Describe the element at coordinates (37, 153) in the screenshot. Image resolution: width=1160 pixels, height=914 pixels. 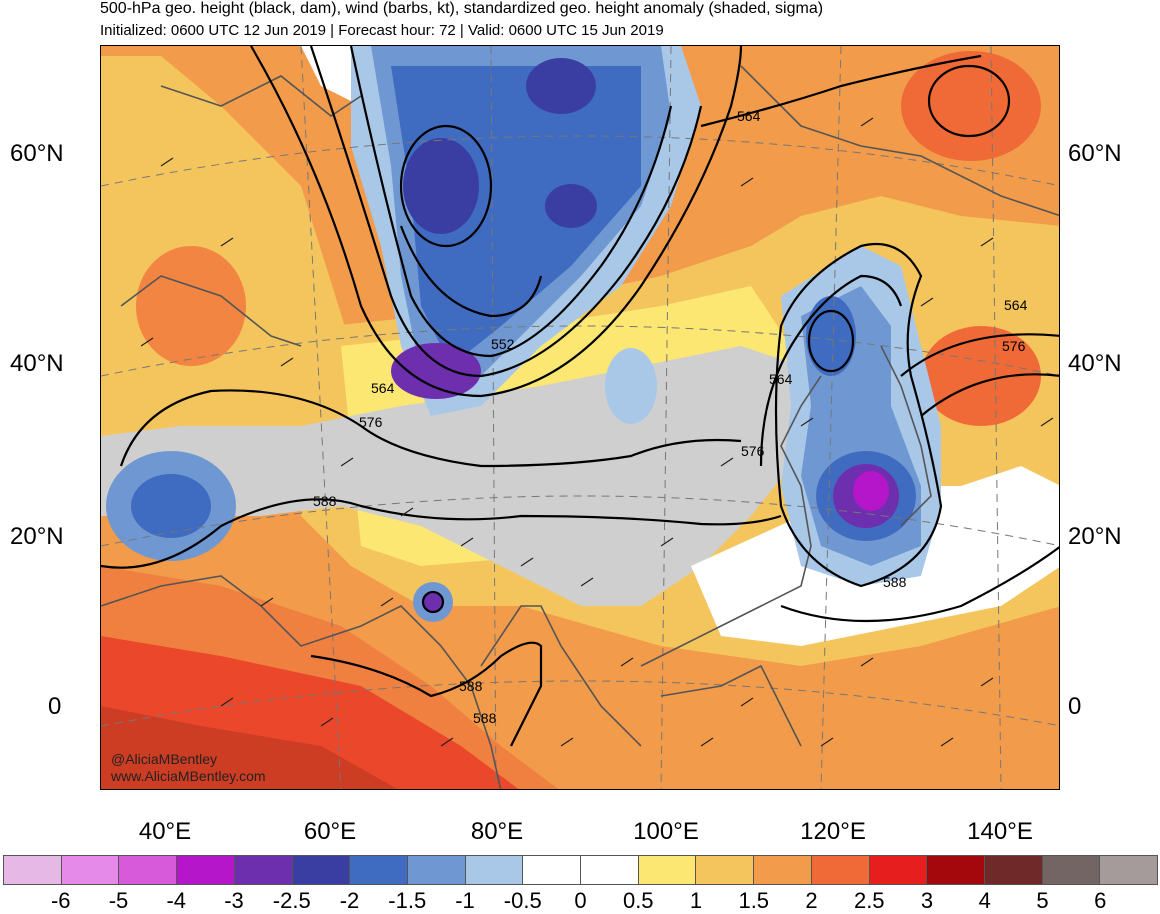
I see `lat-label-left: 60°N` at that location.